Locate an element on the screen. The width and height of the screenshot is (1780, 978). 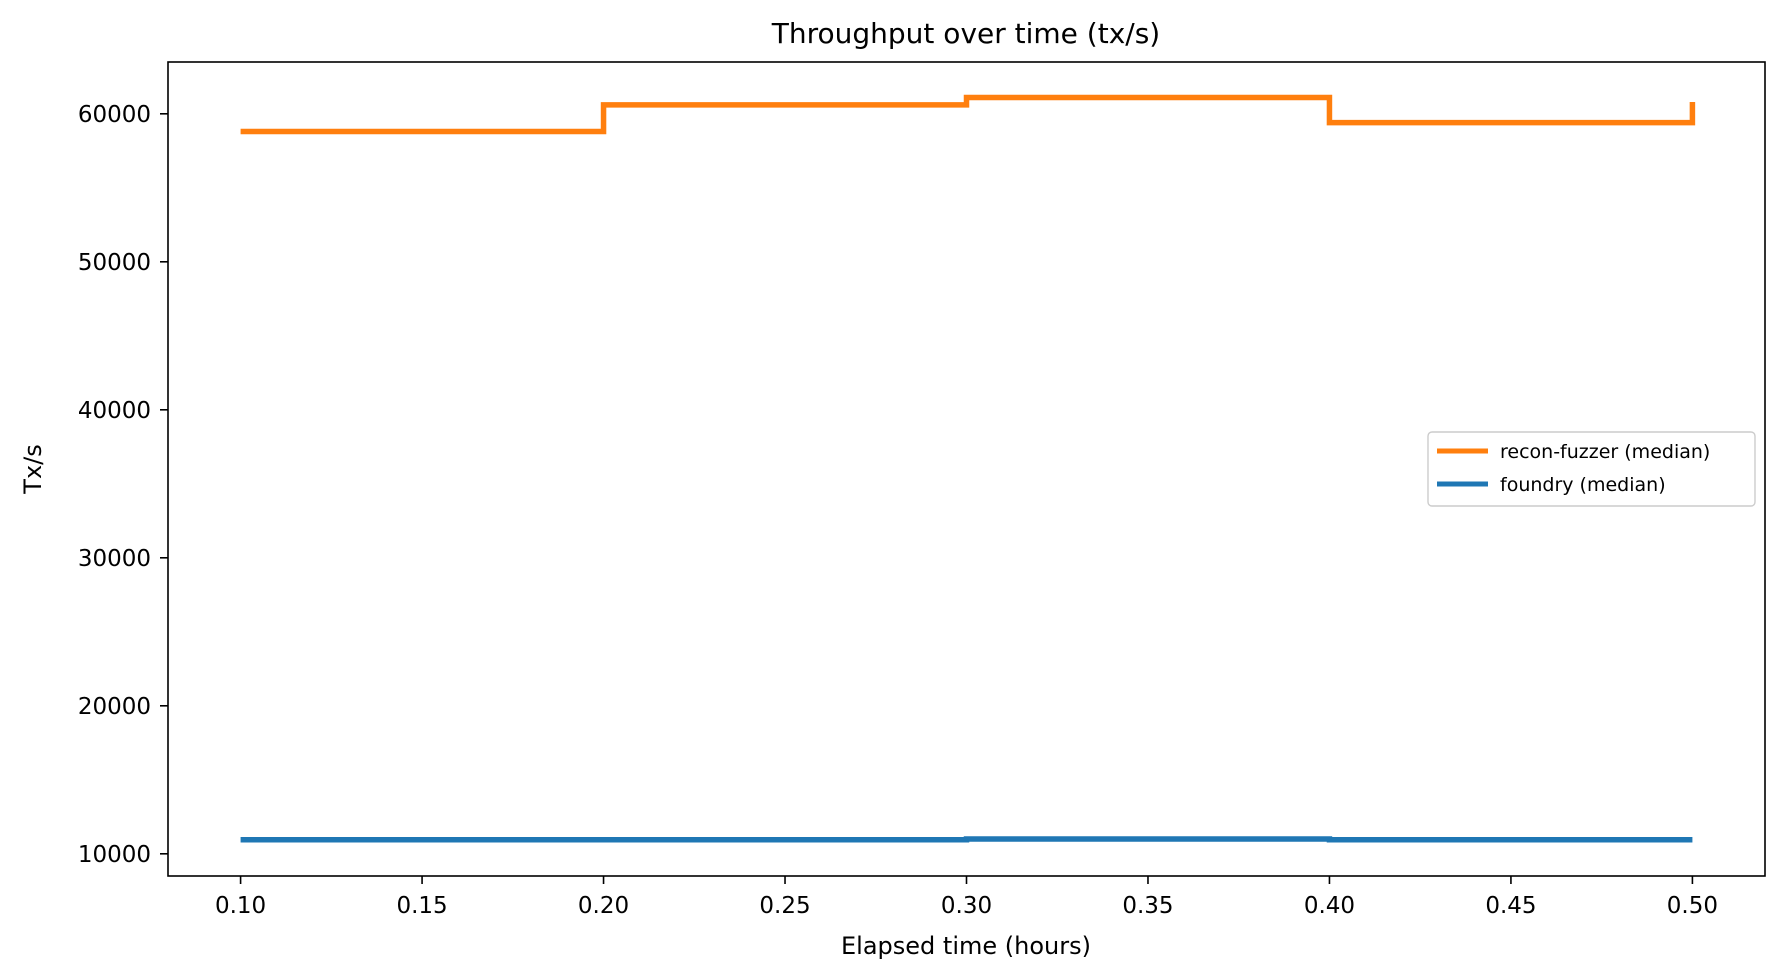
x-tick-label-3: 0.25 is located at coordinates (784, 906).